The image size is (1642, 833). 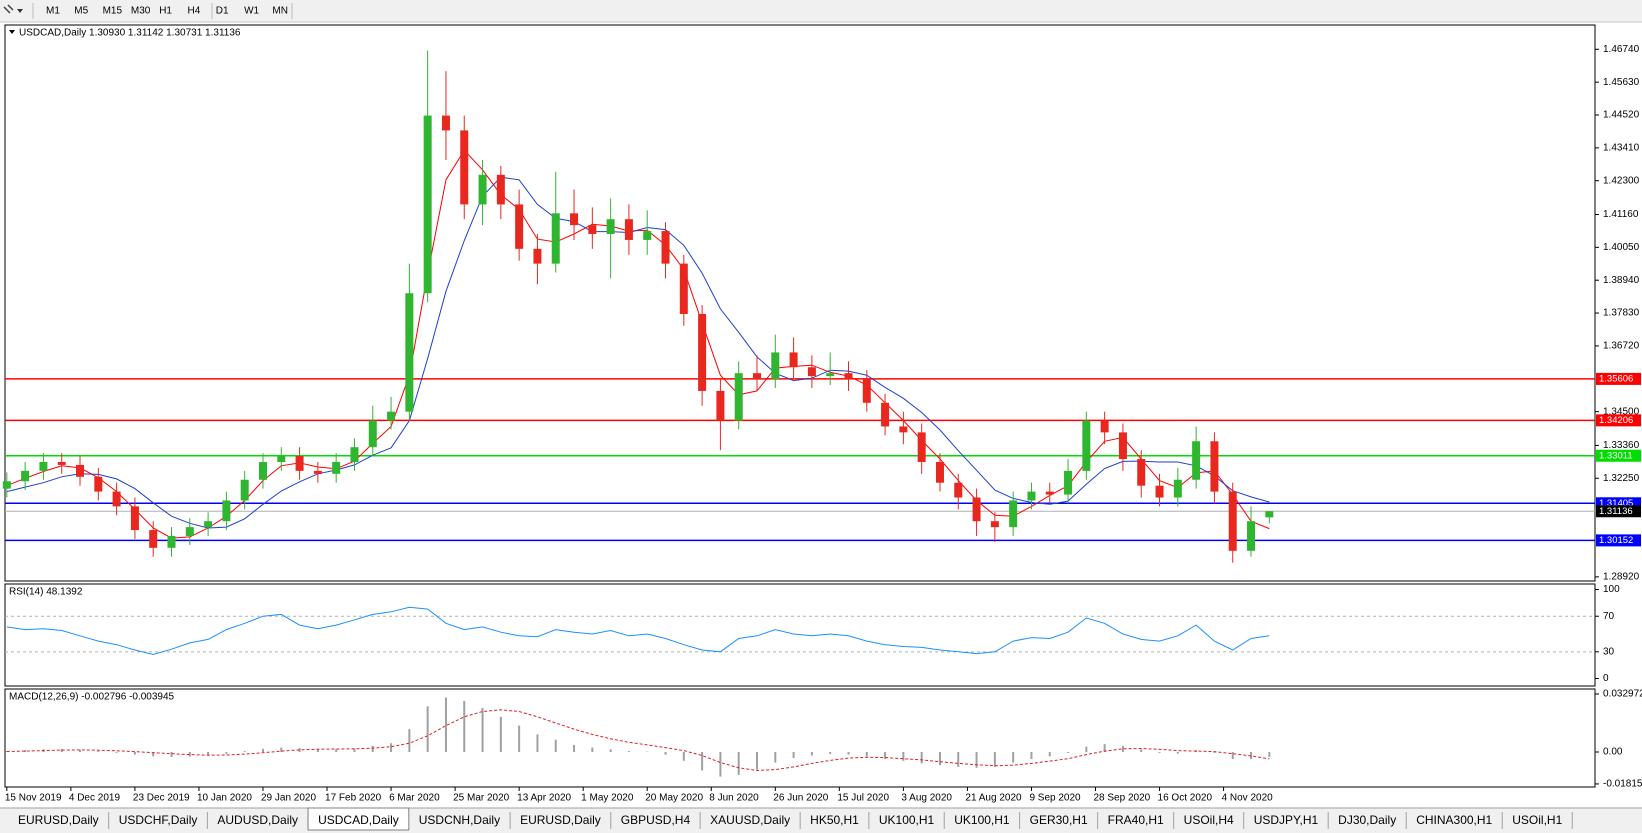 I want to click on timeframe-button: H1, so click(x=165, y=11).